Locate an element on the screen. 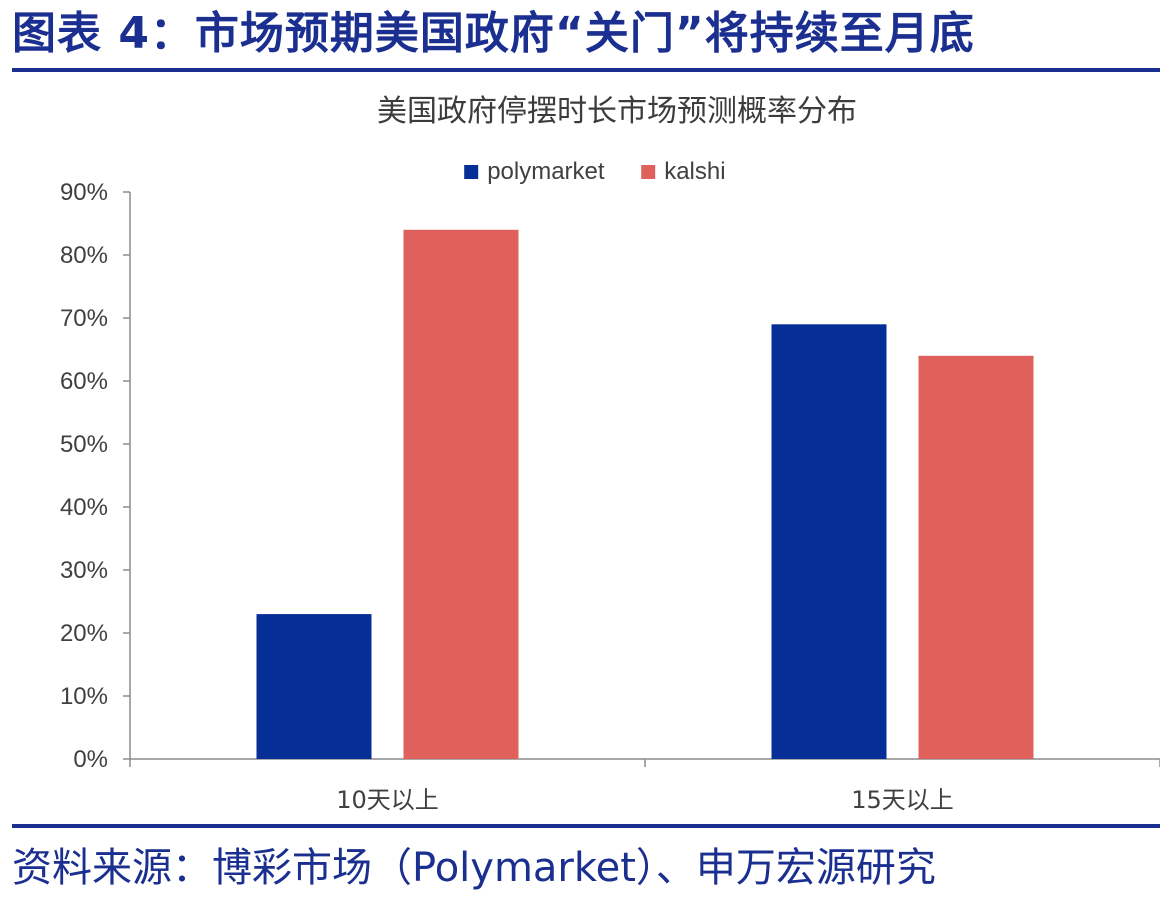  y-tick-label: 0% is located at coordinates (90, 759).